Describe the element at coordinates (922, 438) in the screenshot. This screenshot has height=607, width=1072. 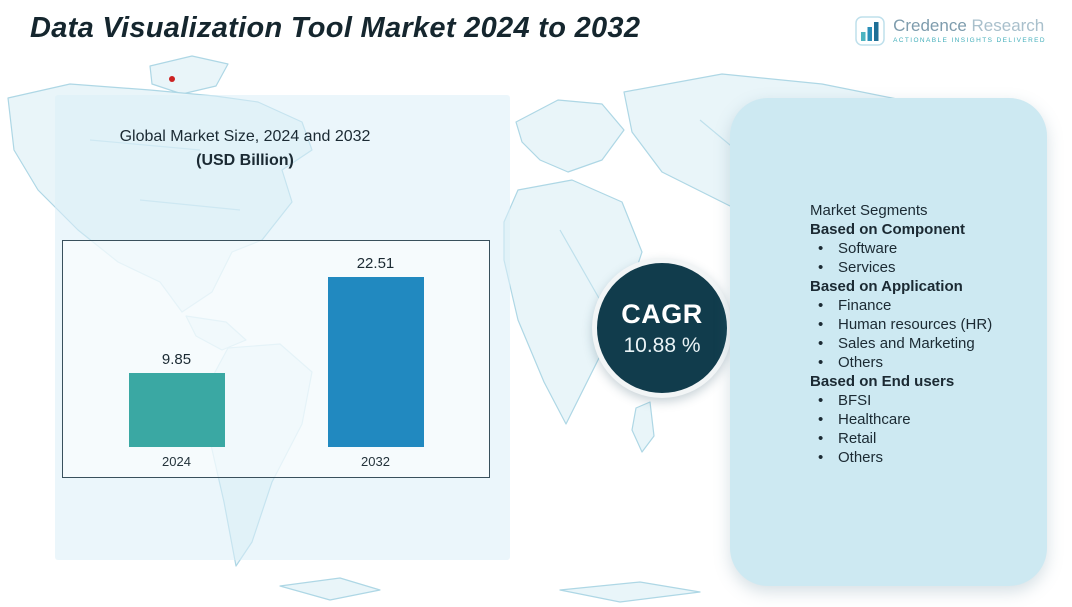
I see `segment-item: • Retail` at that location.